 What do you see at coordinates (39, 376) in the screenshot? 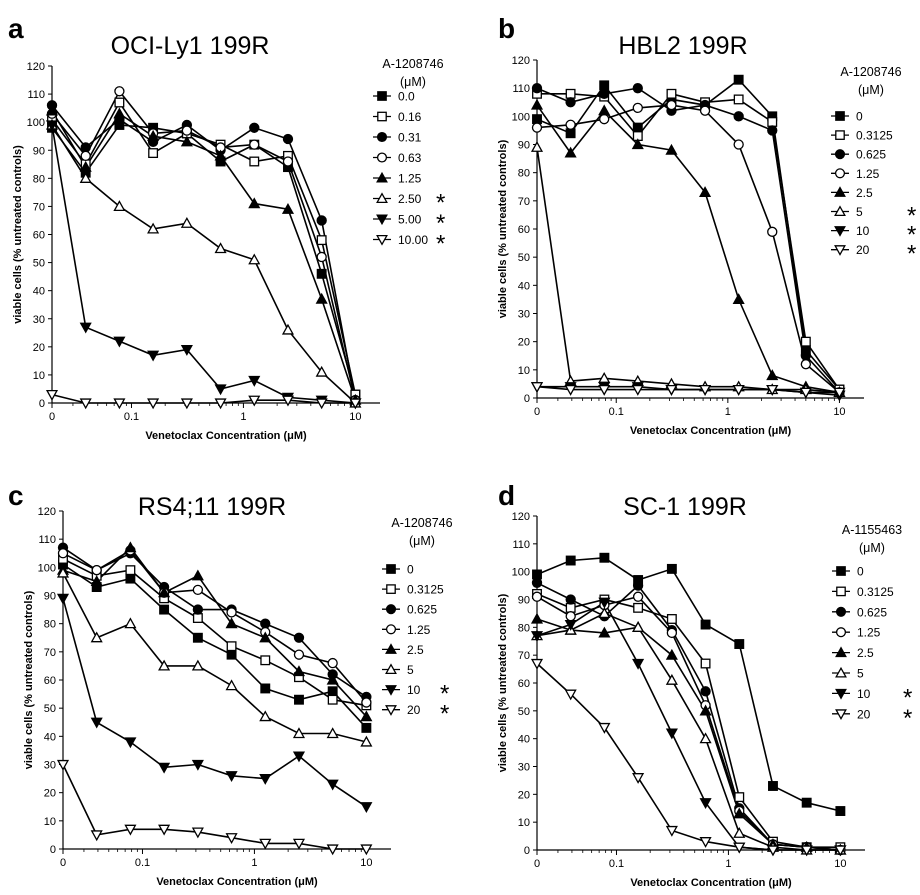
I see `y-tick-label: 10` at bounding box center [39, 376].